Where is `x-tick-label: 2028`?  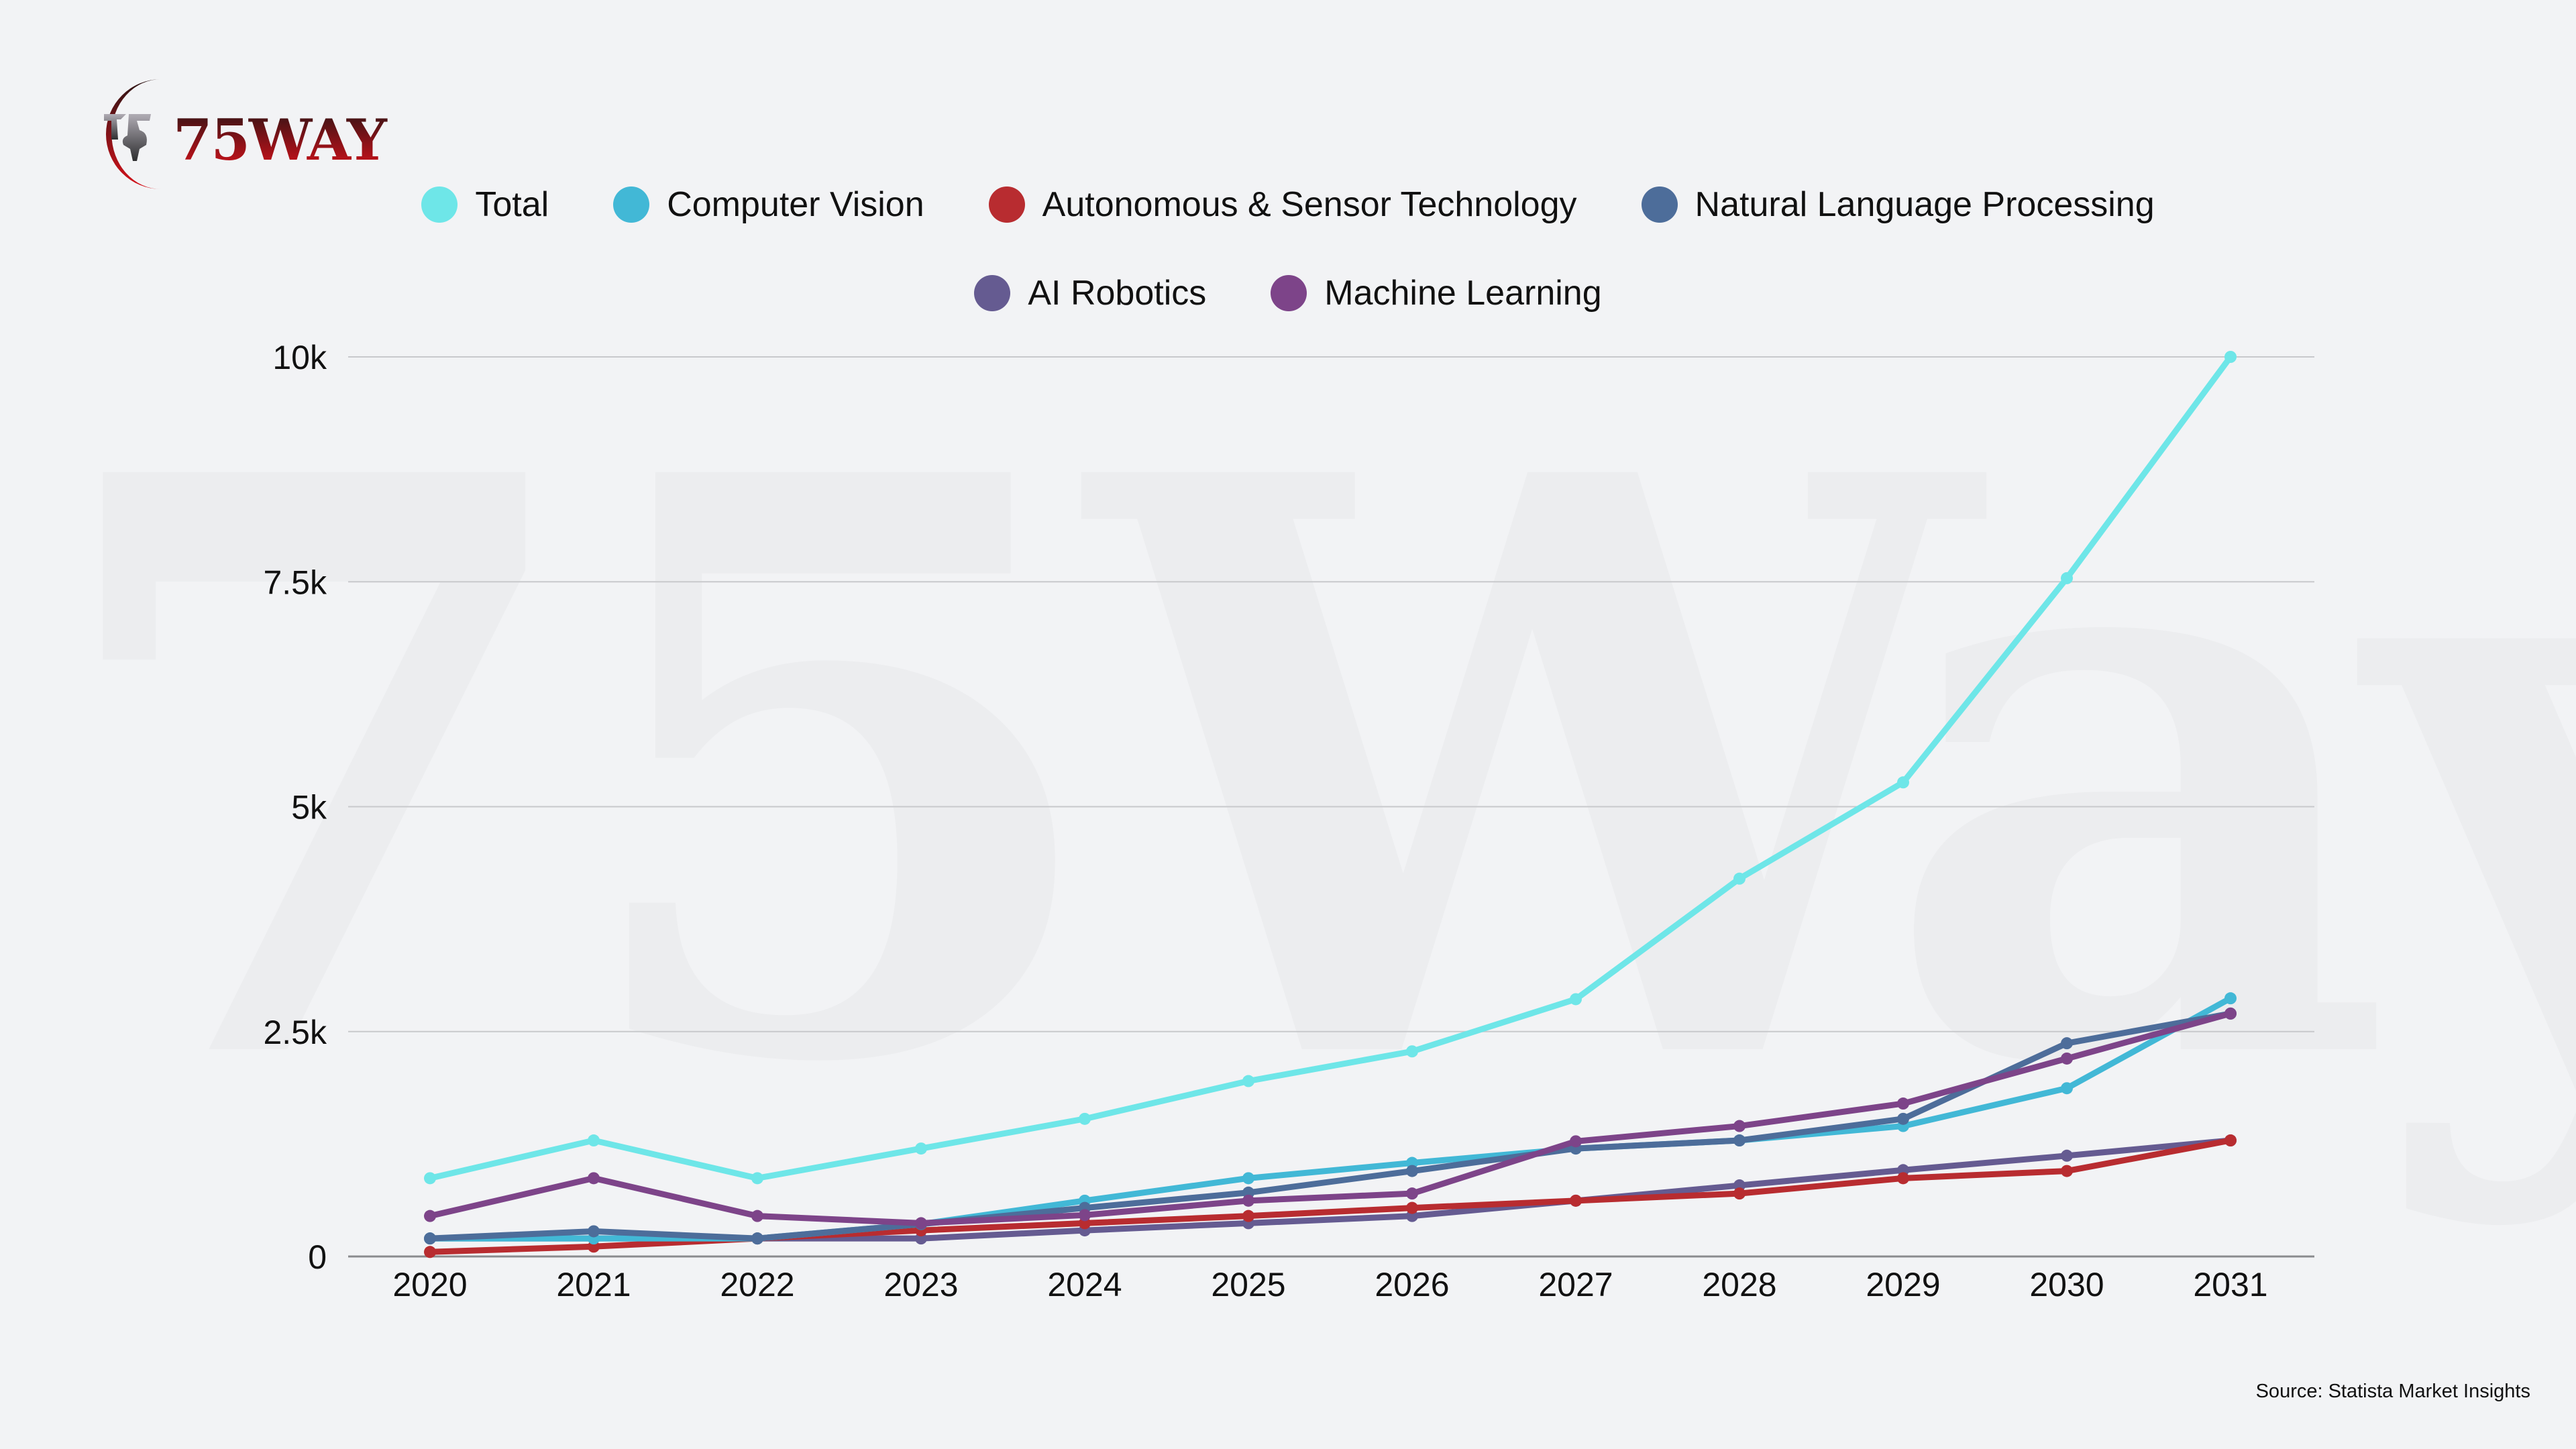 x-tick-label: 2028 is located at coordinates (1739, 1284).